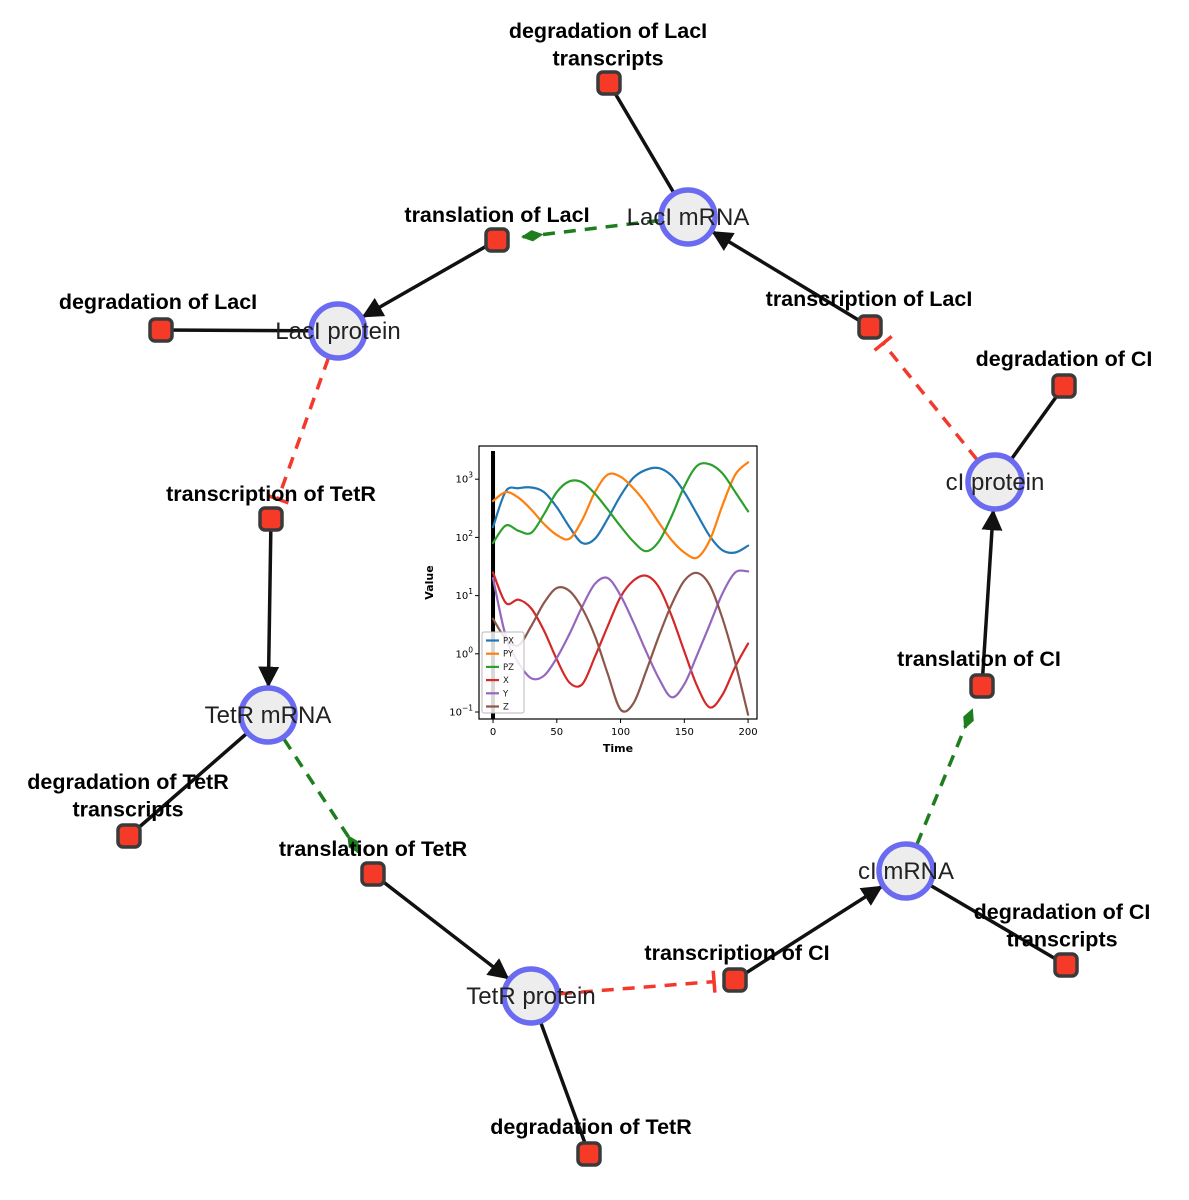 The height and width of the screenshot is (1200, 1189). What do you see at coordinates (497, 708) in the screenshot?
I see `legend-item-Z: Z` at bounding box center [497, 708].